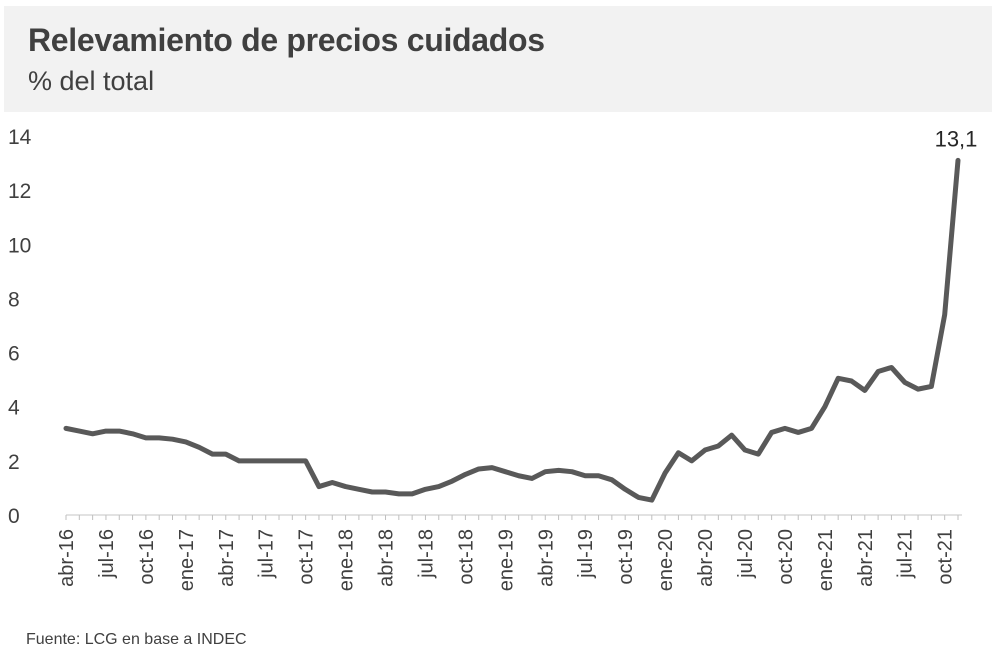 This screenshot has height=661, width=992. I want to click on x-tick-label: abr-18, so click(387, 558).